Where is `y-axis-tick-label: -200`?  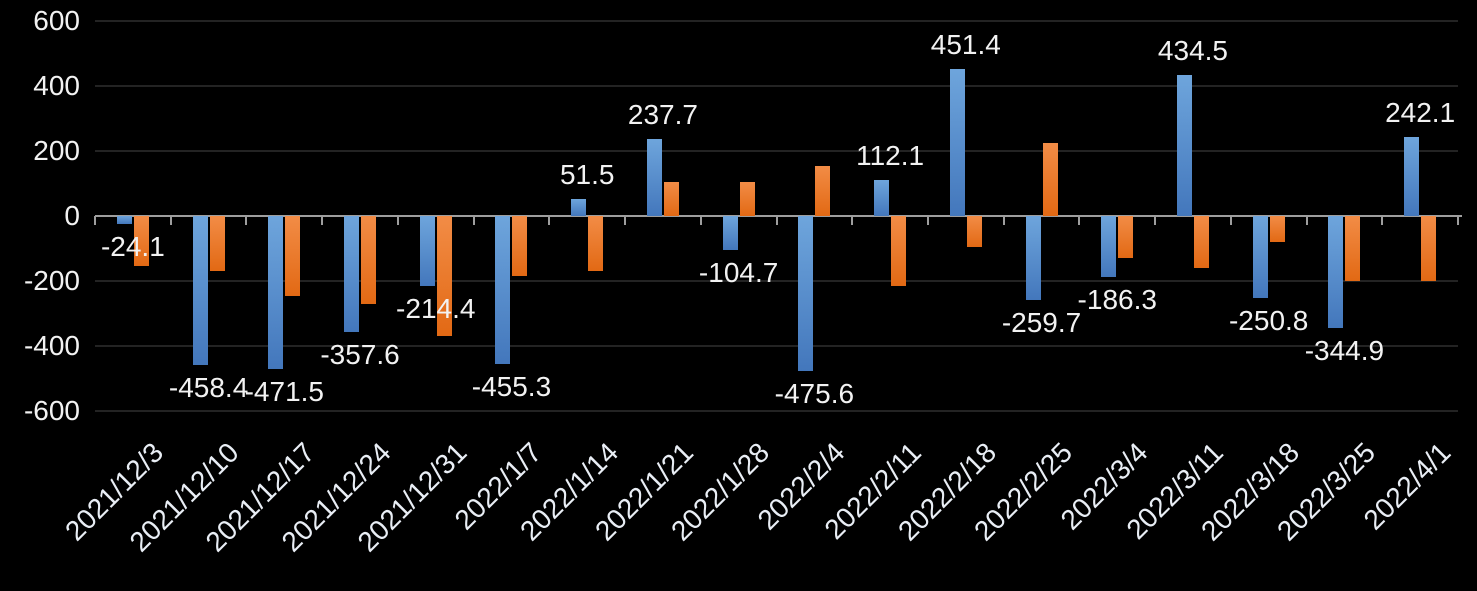
y-axis-tick-label: -200 is located at coordinates (51, 280).